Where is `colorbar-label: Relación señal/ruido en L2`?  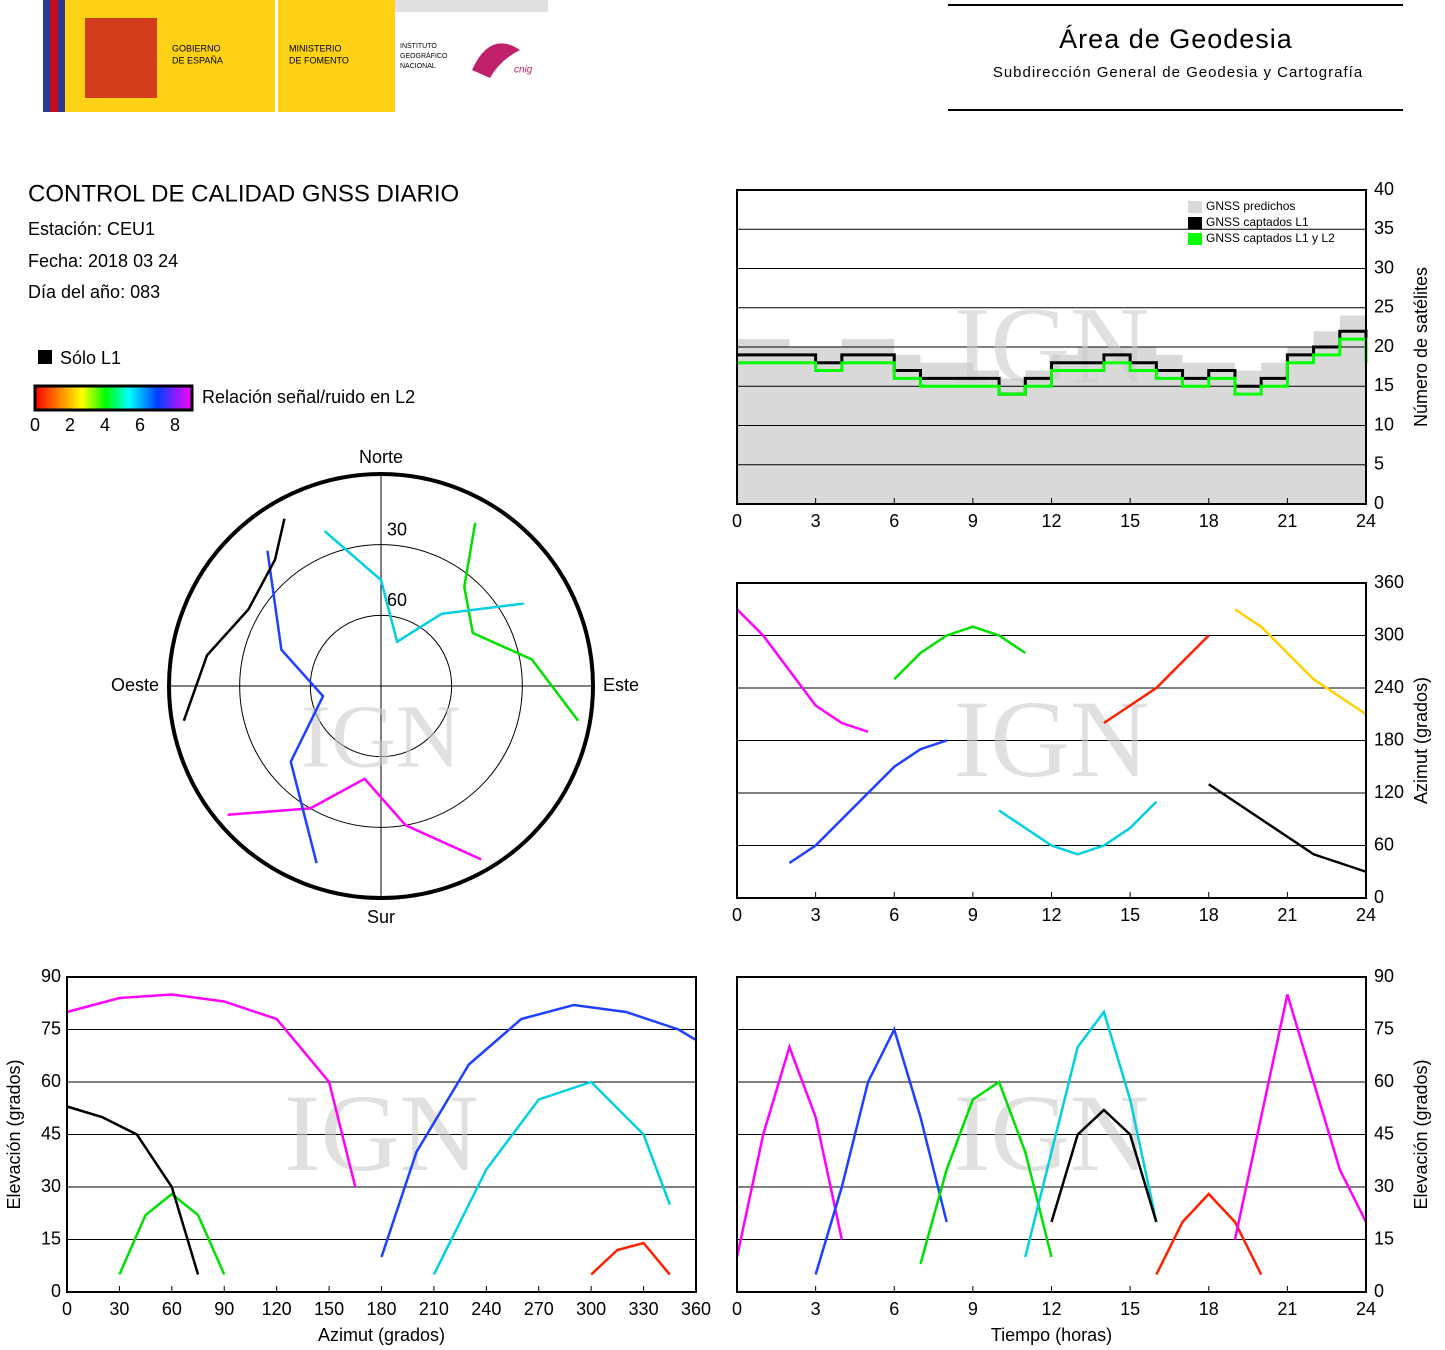
colorbar-label: Relación señal/ruido en L2 is located at coordinates (308, 397).